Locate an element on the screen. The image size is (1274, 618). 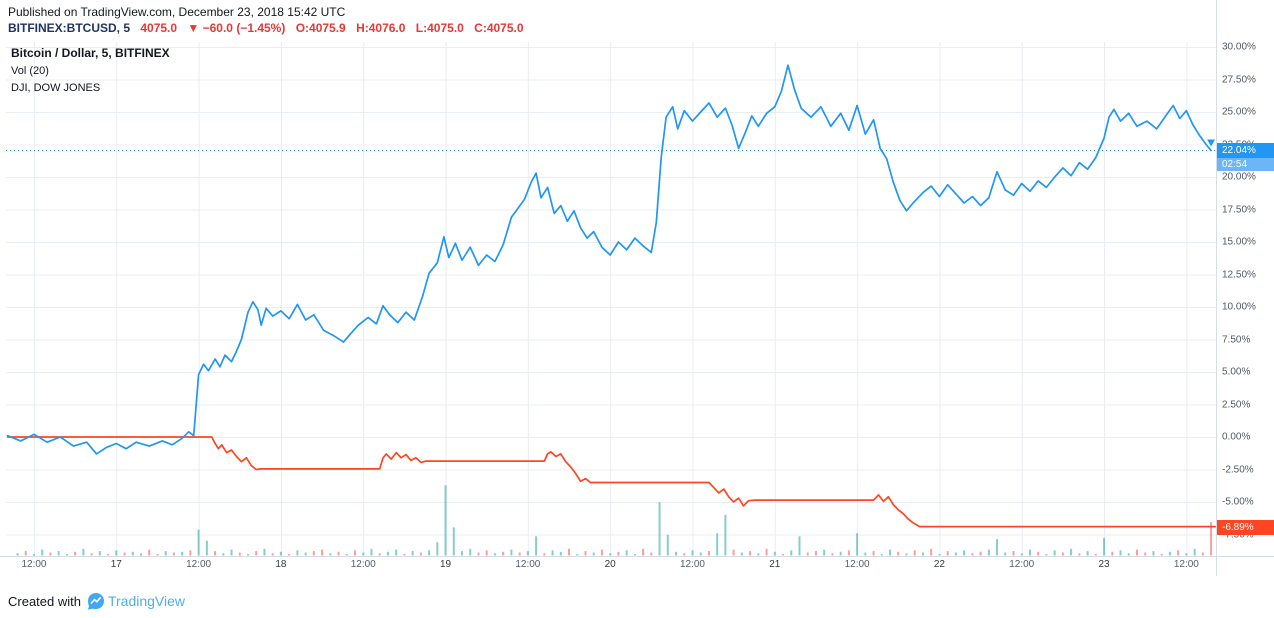
price-axis-label: 30.00% is located at coordinates (1239, 47).